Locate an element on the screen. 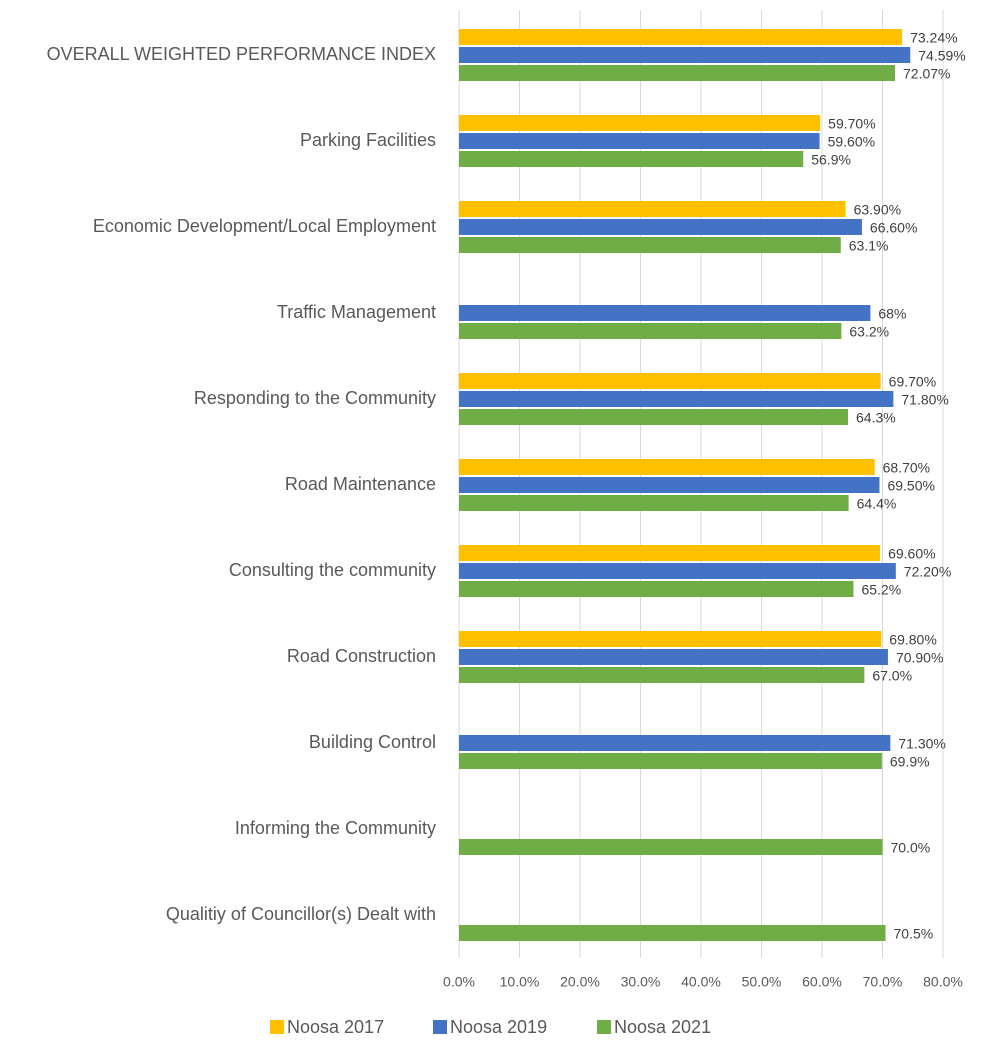 This screenshot has width=982, height=1042. value-label: 69.70% is located at coordinates (912, 382).